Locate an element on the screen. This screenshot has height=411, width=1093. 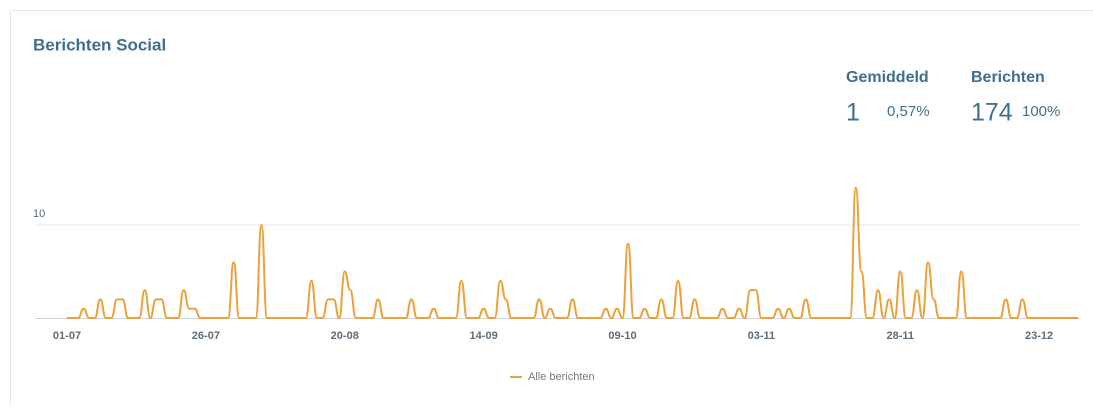
x-tick-label: 09-10 is located at coordinates (622, 336).